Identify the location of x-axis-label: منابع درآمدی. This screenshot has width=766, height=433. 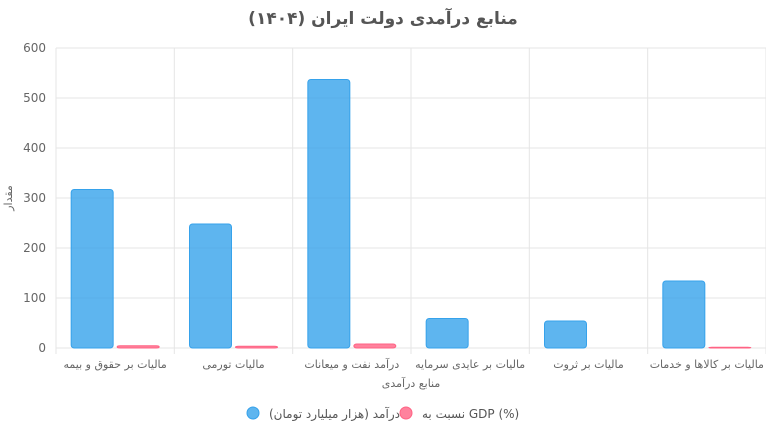
(411, 383).